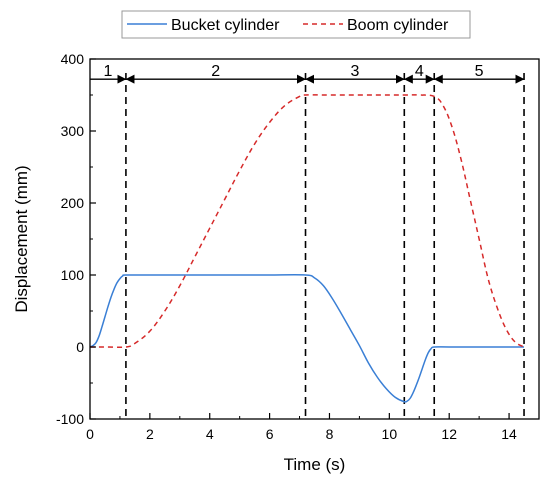 This screenshot has height=486, width=550. Describe the element at coordinates (73, 275) in the screenshot. I see `y-tick-label: 100` at that location.